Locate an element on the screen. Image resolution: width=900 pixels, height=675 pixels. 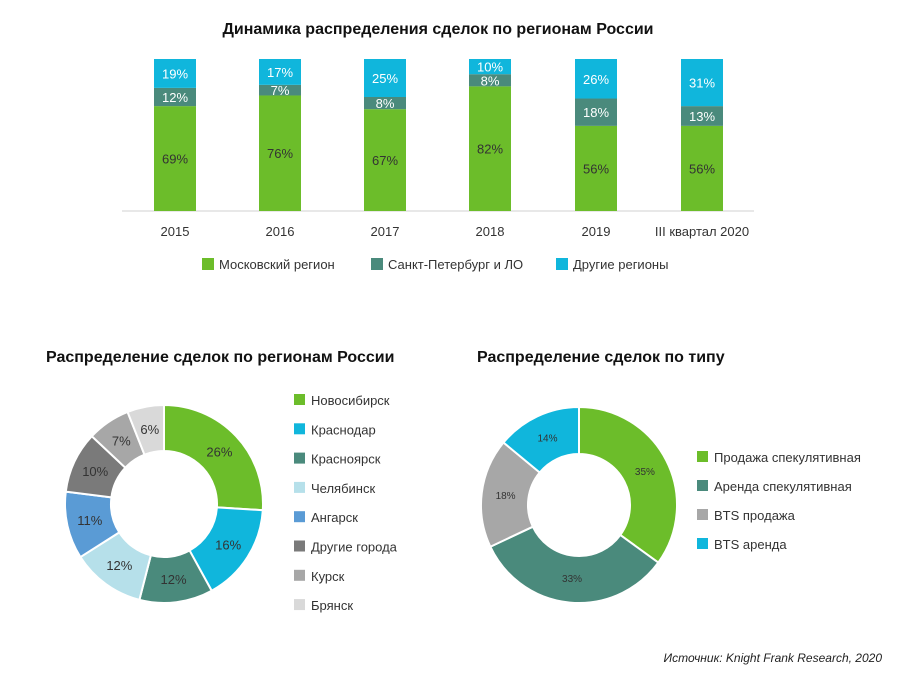
bar-data-label: 82% is located at coordinates (490, 149).